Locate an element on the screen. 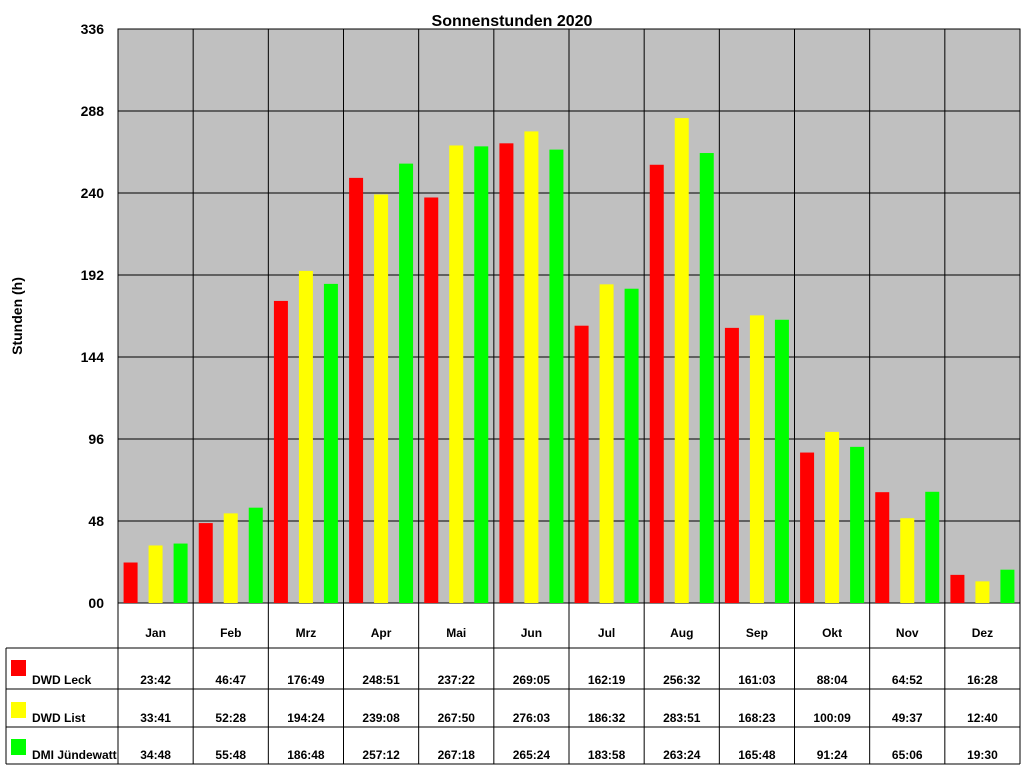 The image size is (1024, 768). table-cell: 183:58 is located at coordinates (607, 755).